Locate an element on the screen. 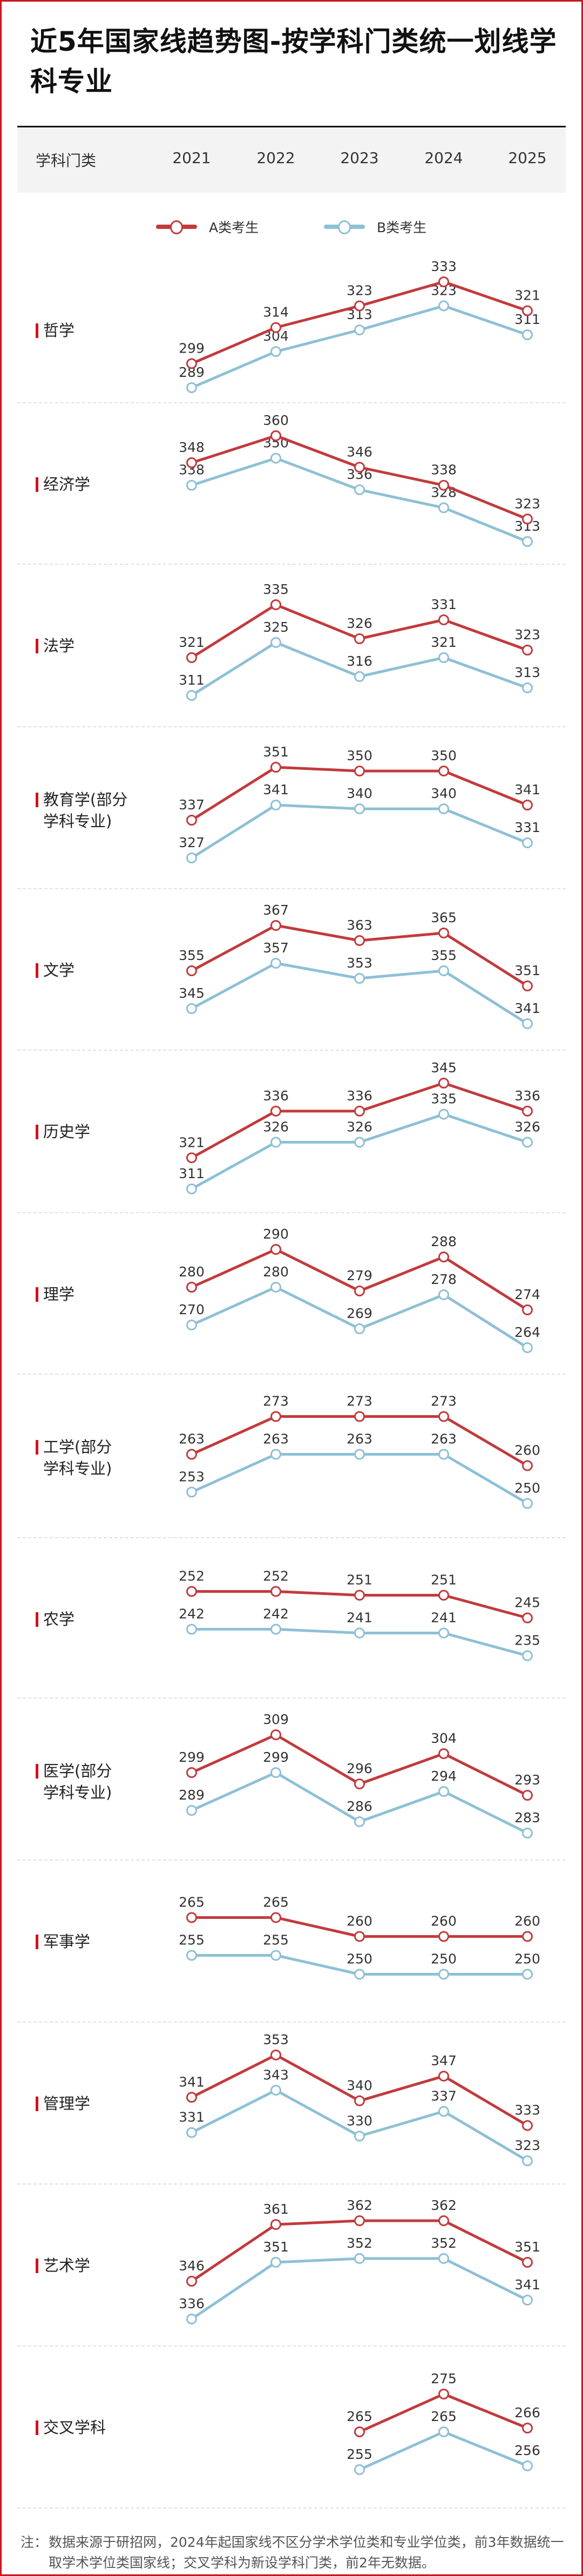 Image resolution: width=583 pixels, height=2576 pixels. category-label-line: 工学(部分 is located at coordinates (77, 1447).